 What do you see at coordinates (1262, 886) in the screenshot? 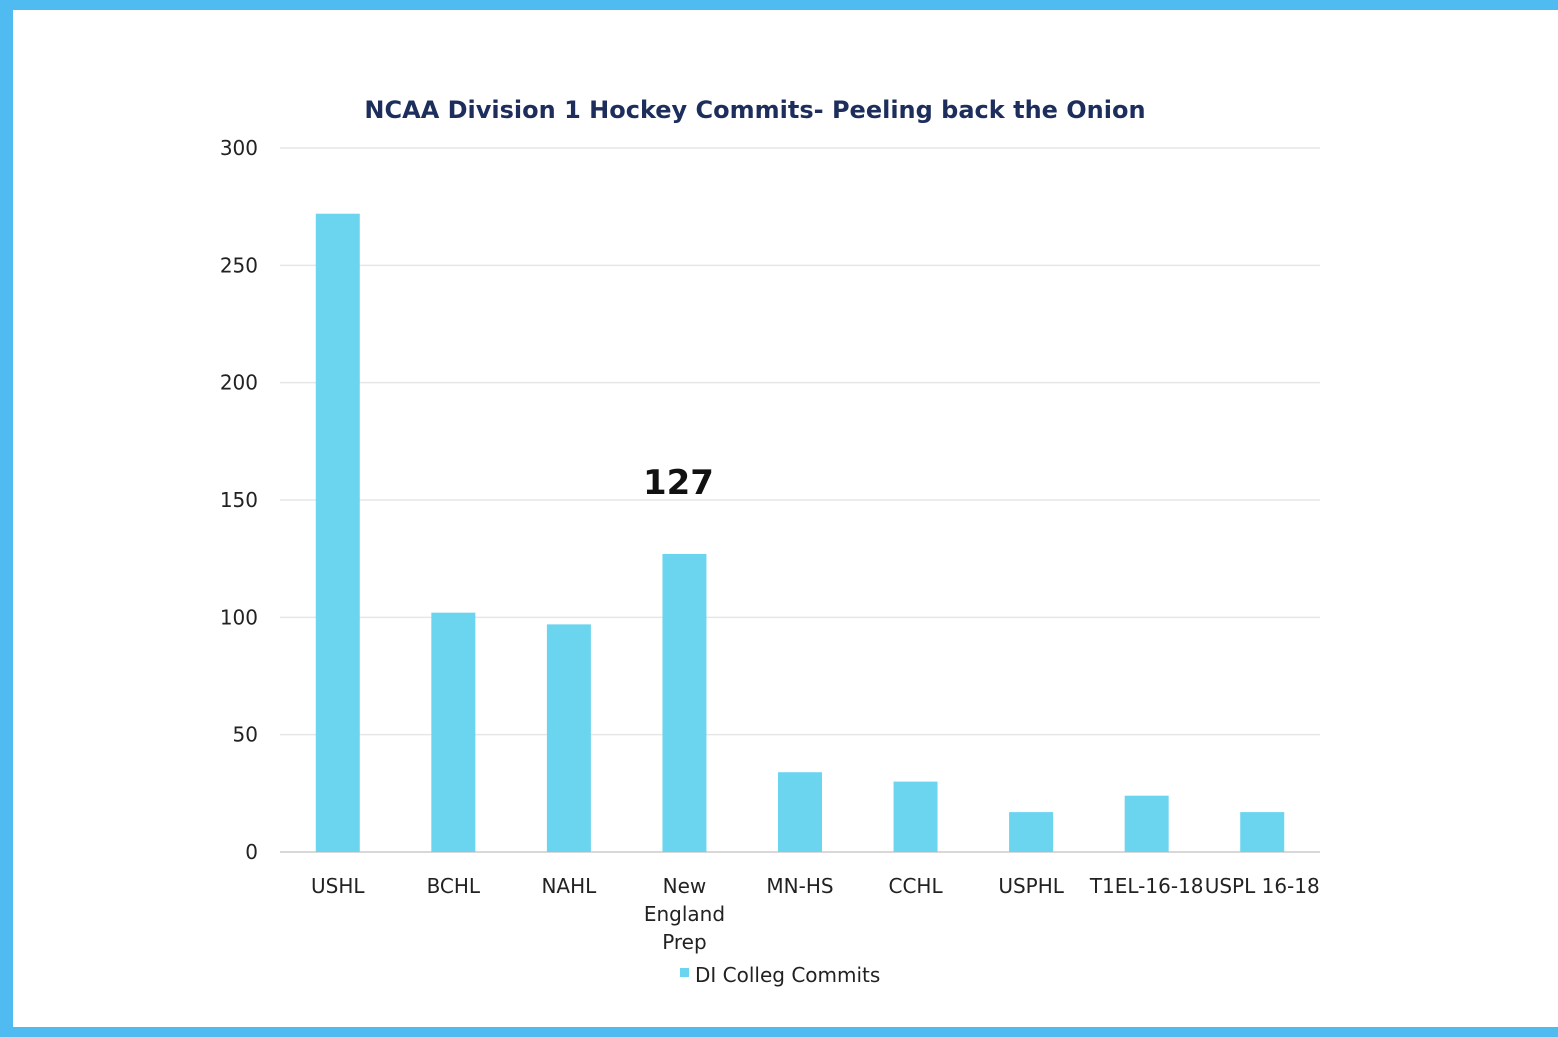
I see `x-tick-label: USPL 16-18` at bounding box center [1262, 886].